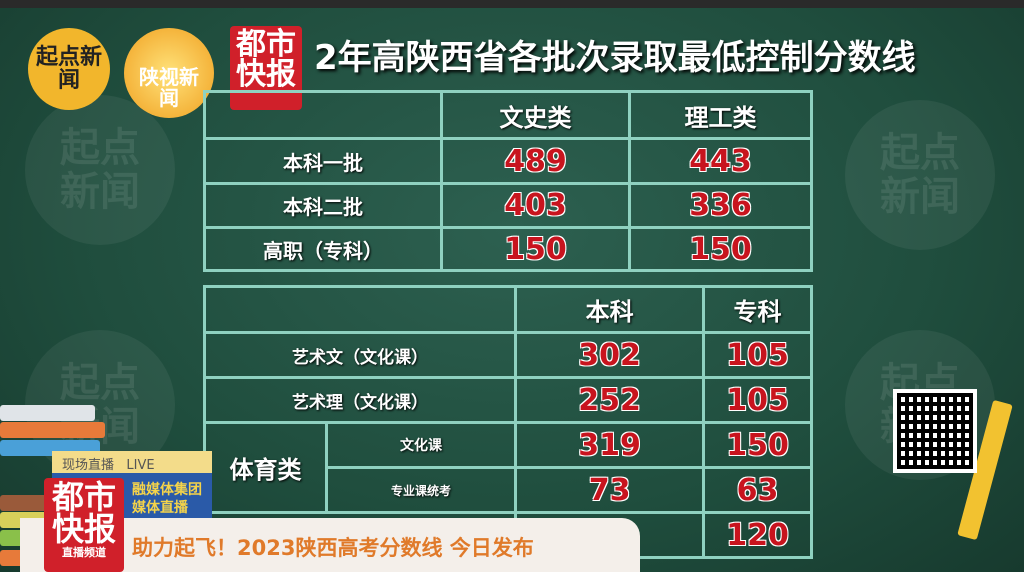  I want to click on shaanshi-news-logo: 陕视新闻, so click(169, 73).